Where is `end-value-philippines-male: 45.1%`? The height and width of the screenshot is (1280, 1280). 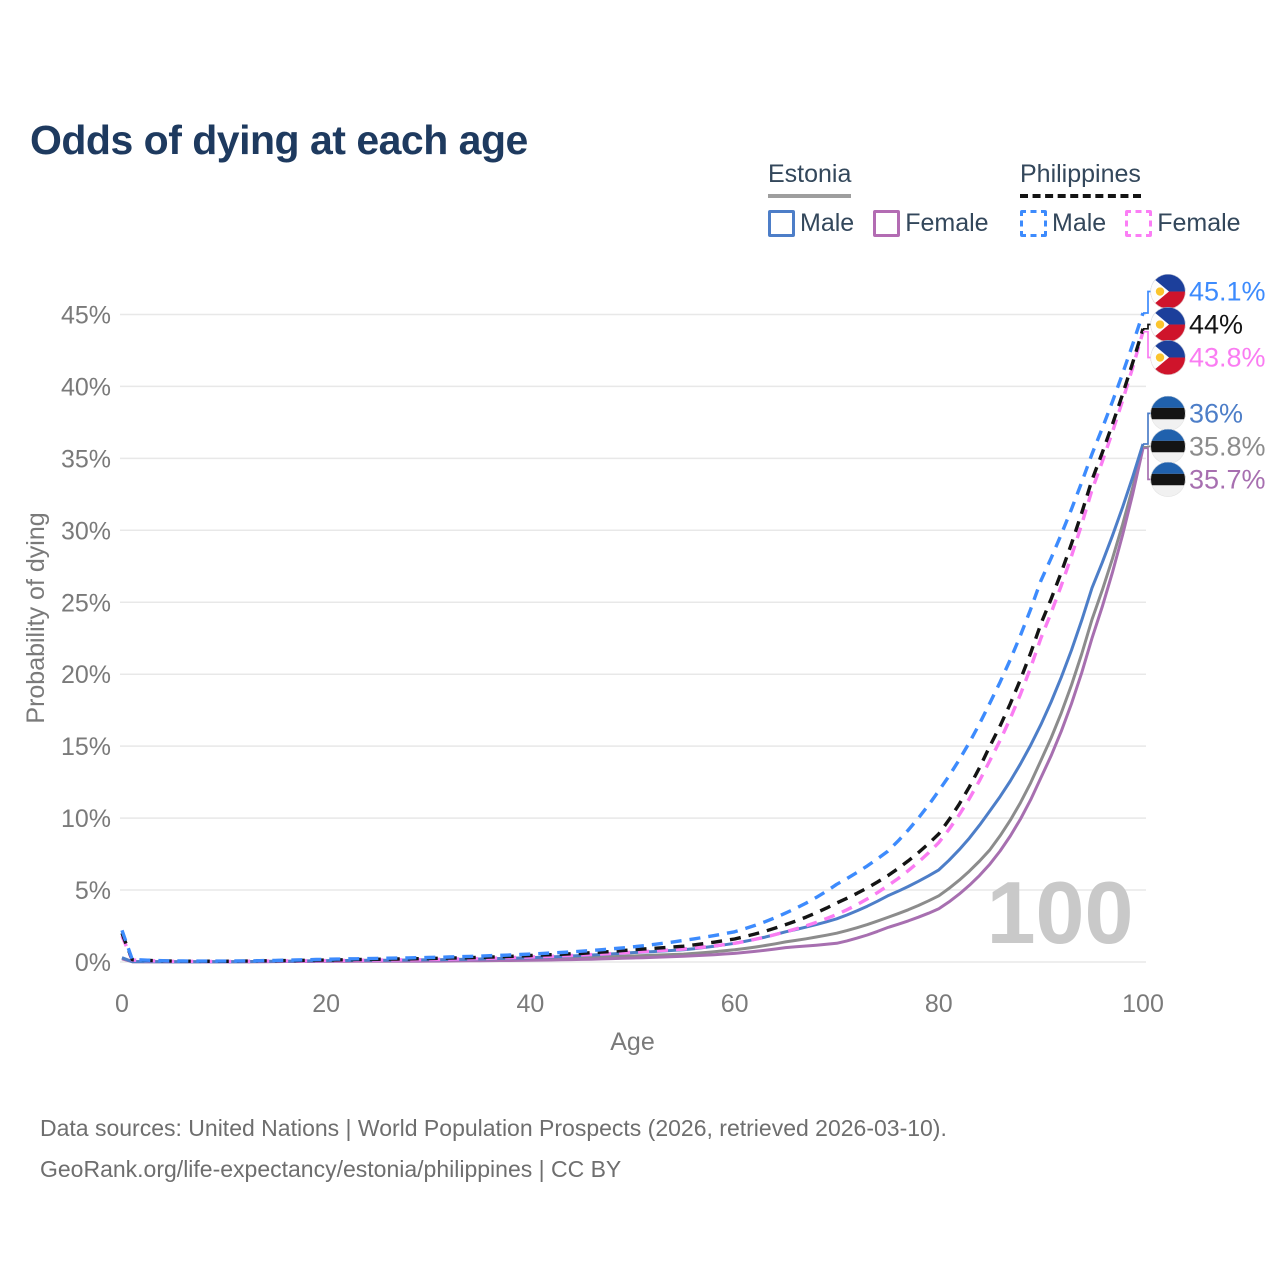 end-value-philippines-male: 45.1% is located at coordinates (1227, 292).